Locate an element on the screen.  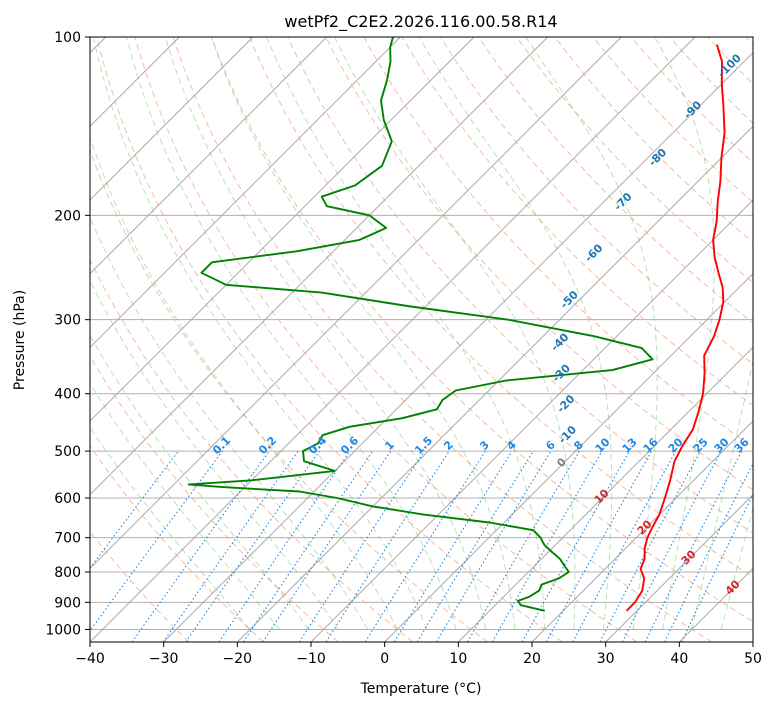
dry-adiabat-label: -60 is located at coordinates (593, 252).